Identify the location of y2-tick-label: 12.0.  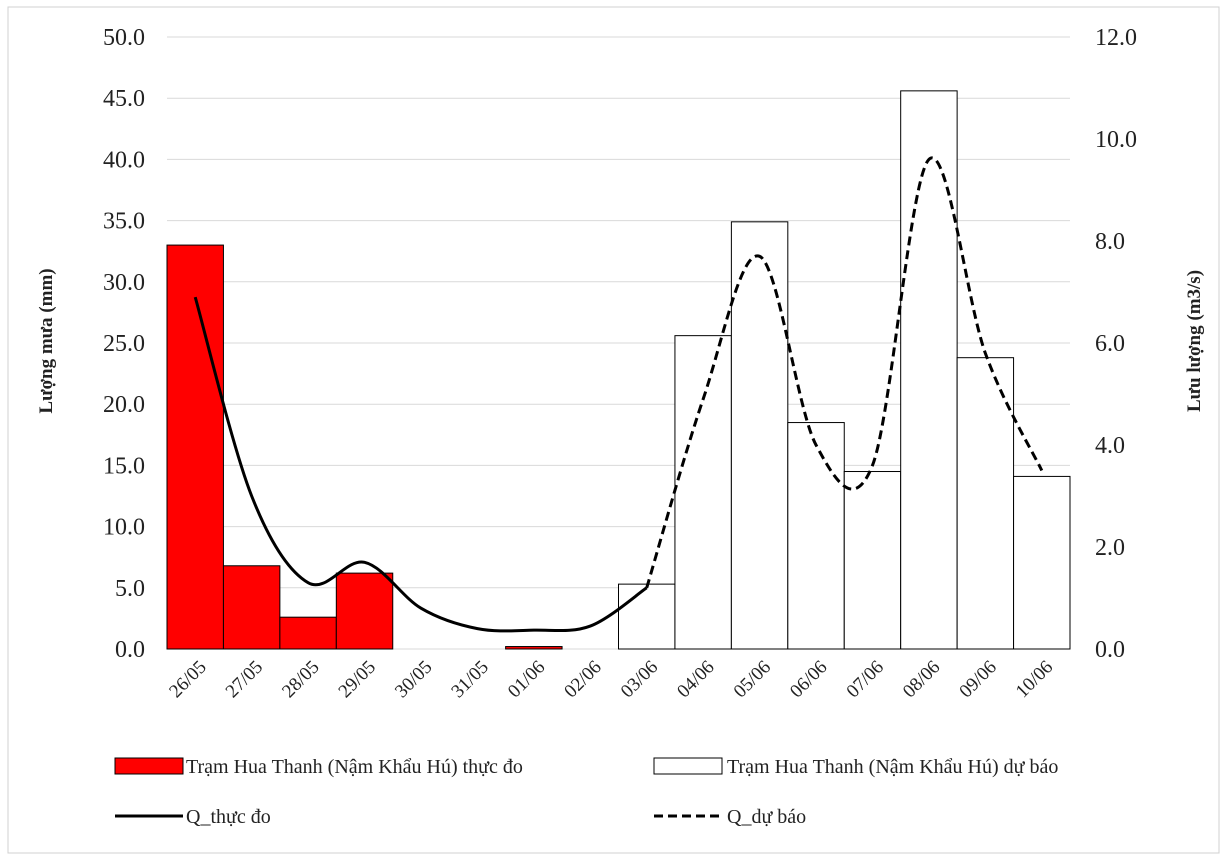
(1116, 38).